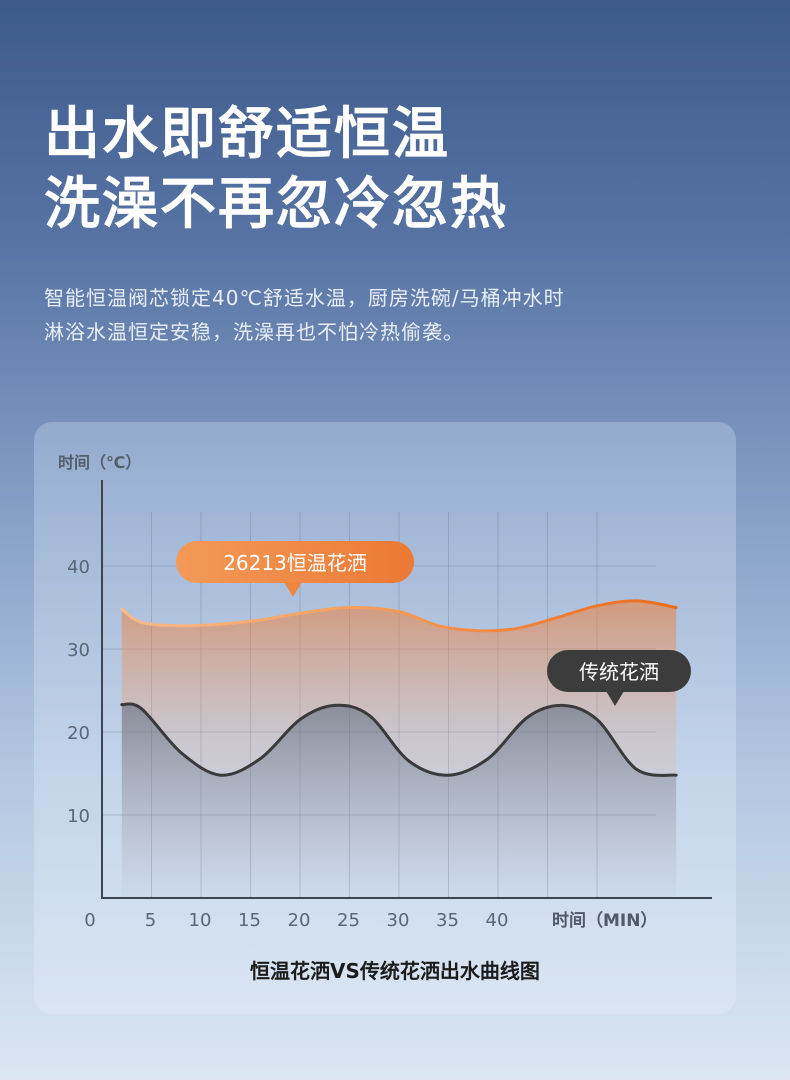 The image size is (790, 1080). Describe the element at coordinates (89, 920) in the screenshot. I see `x-tick-label: 0` at that location.